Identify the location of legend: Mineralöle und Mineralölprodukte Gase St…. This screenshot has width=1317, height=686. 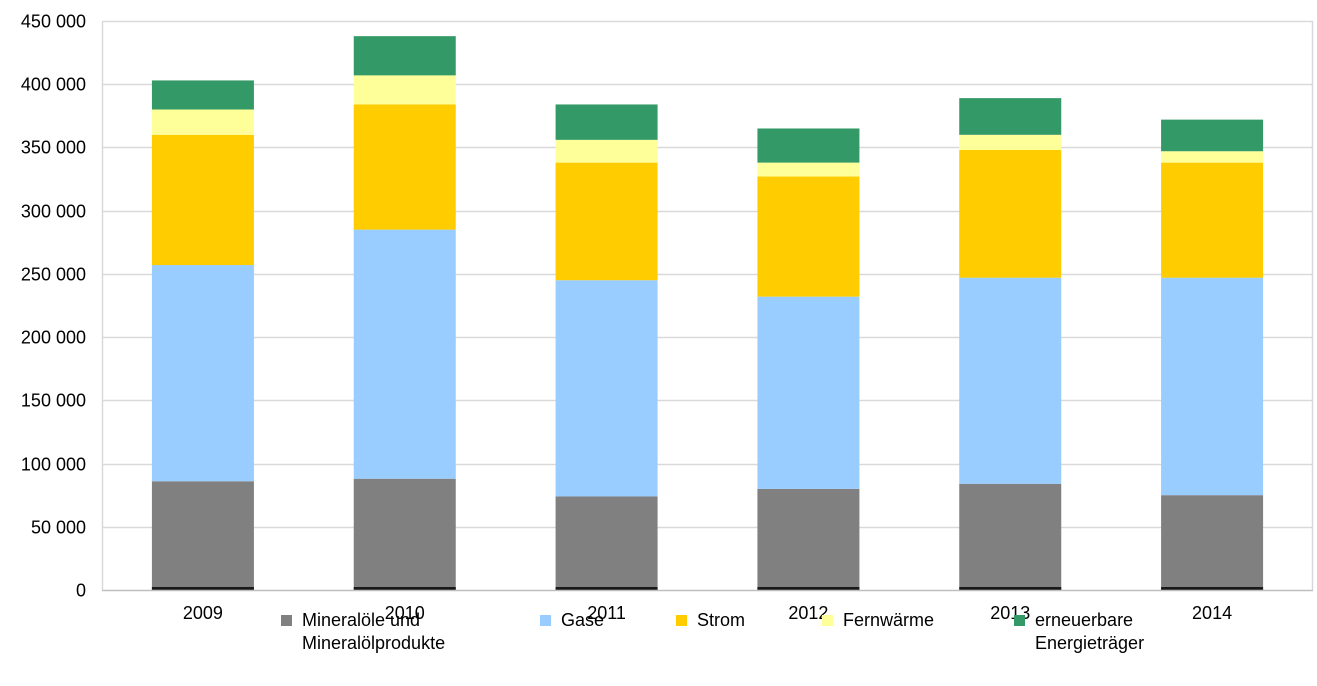
(658, 647).